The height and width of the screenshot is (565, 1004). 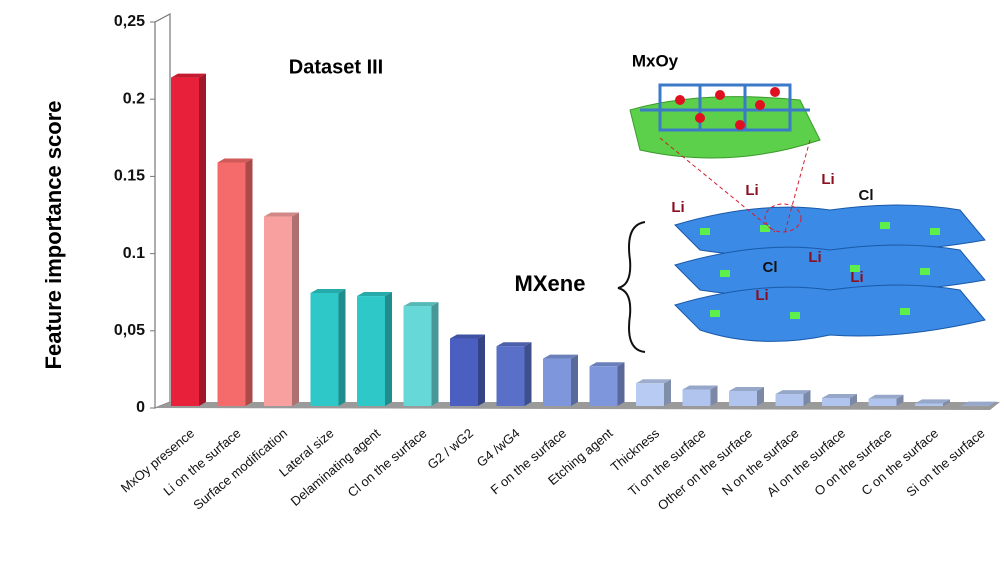 What do you see at coordinates (140, 407) in the screenshot?
I see `y-tick-label: 0` at bounding box center [140, 407].